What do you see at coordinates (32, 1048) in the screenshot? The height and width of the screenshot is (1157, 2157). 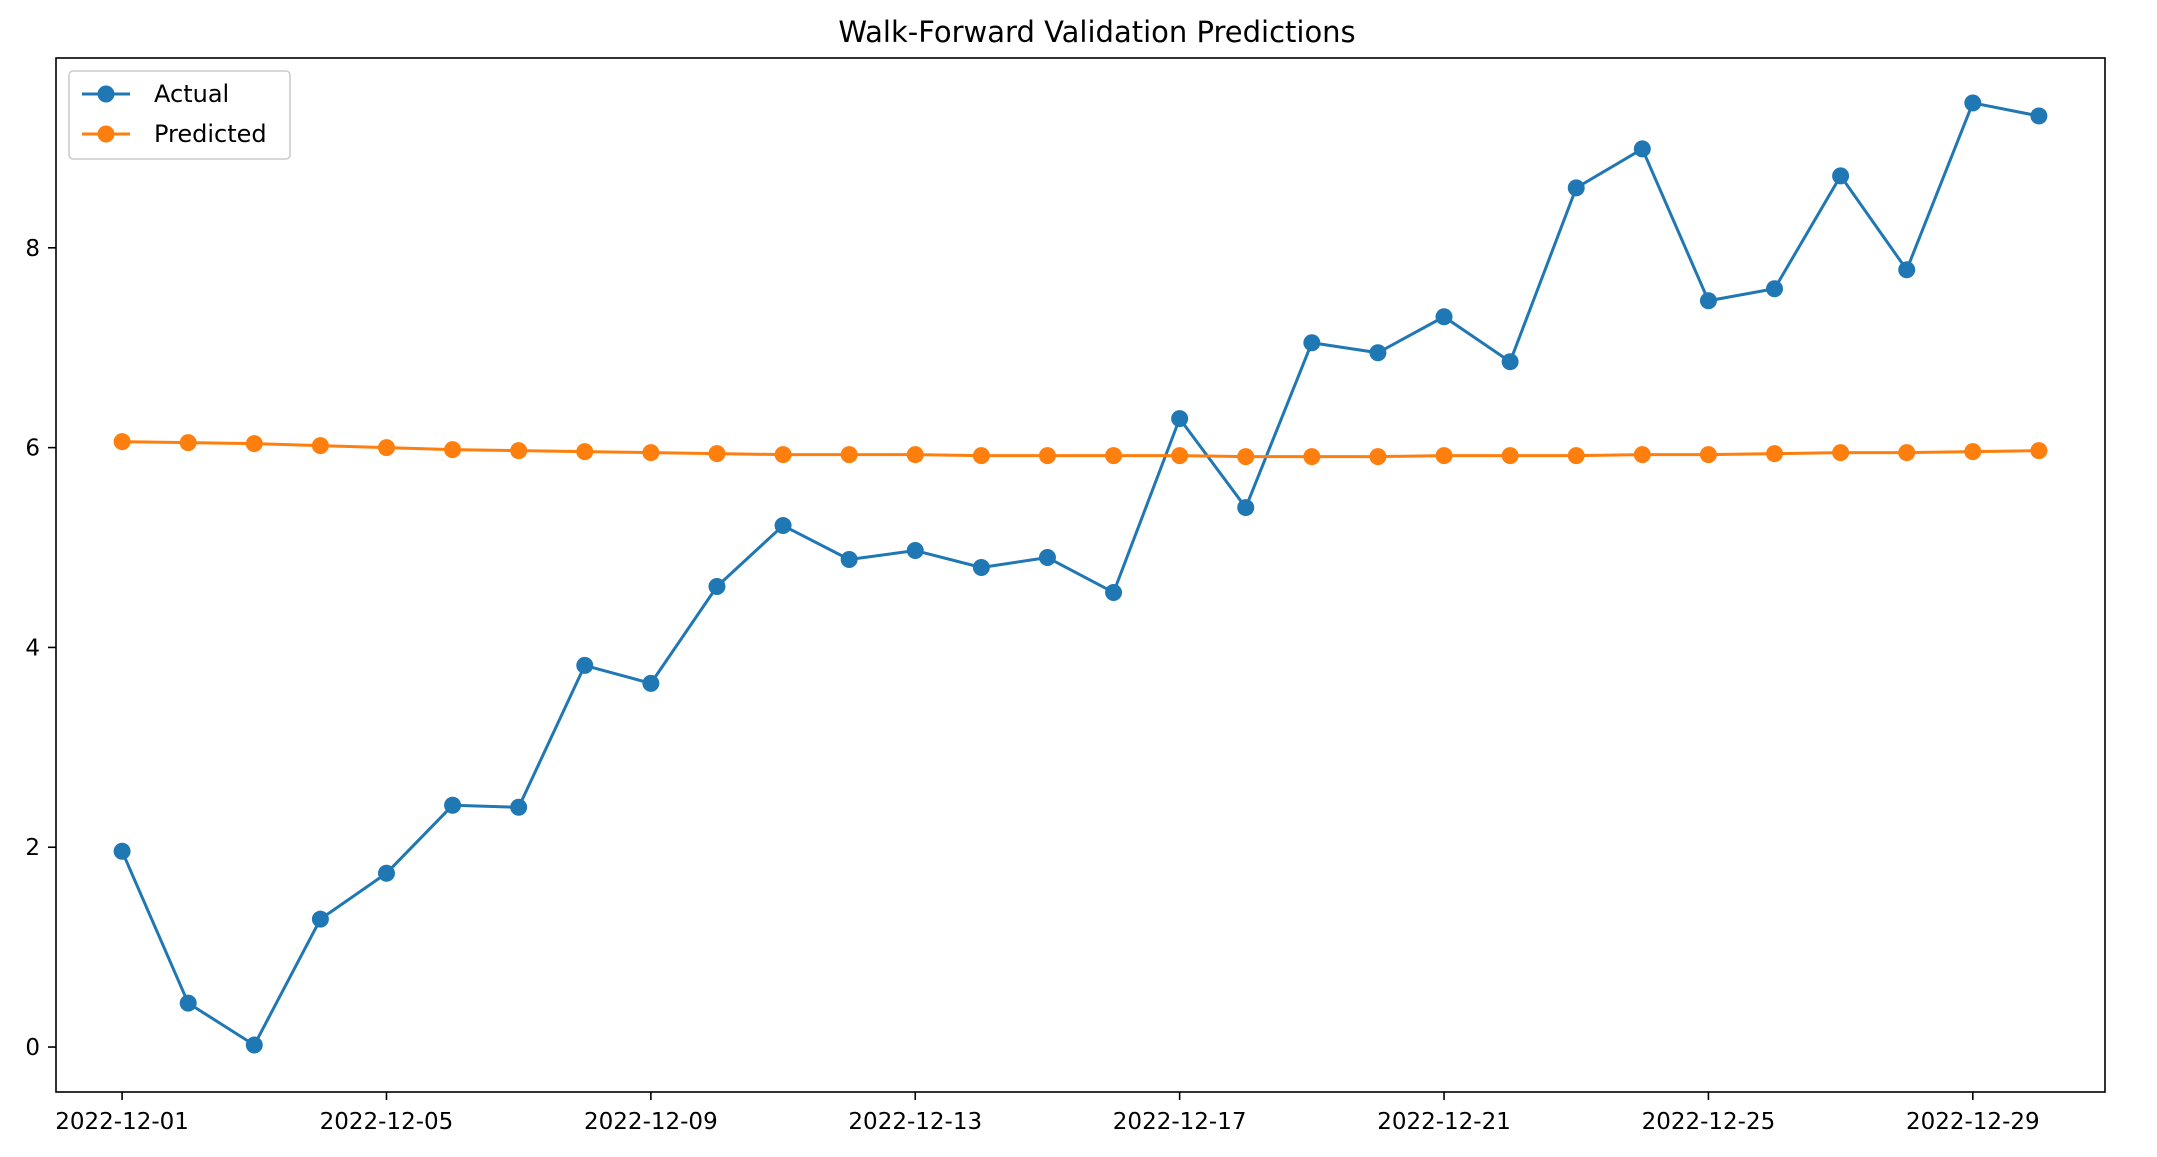 I see `y-tick-label: 0` at bounding box center [32, 1048].